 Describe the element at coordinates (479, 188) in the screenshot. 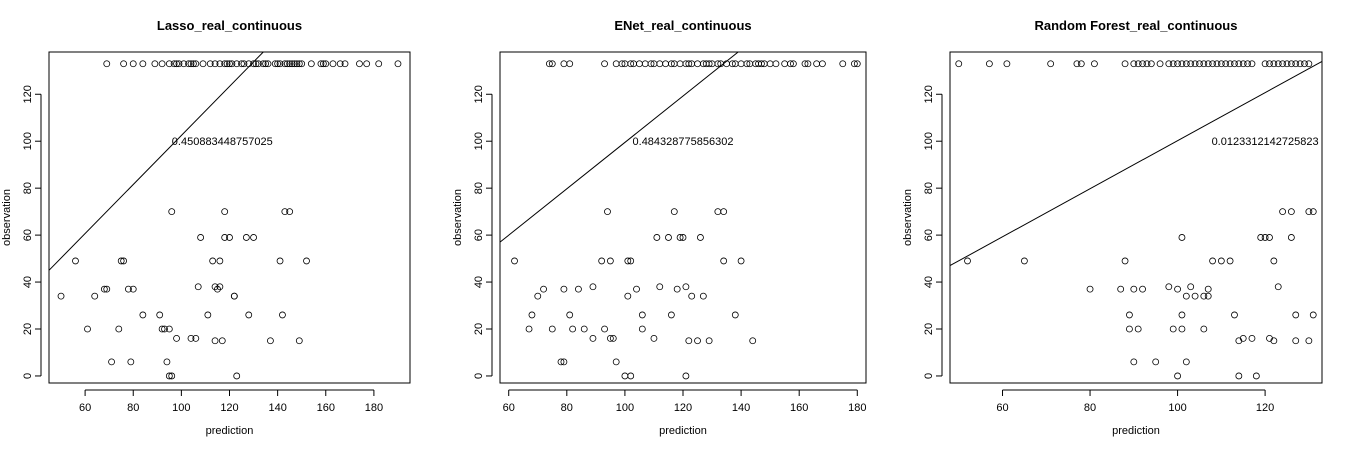

I see `y-tick-label: 80` at that location.